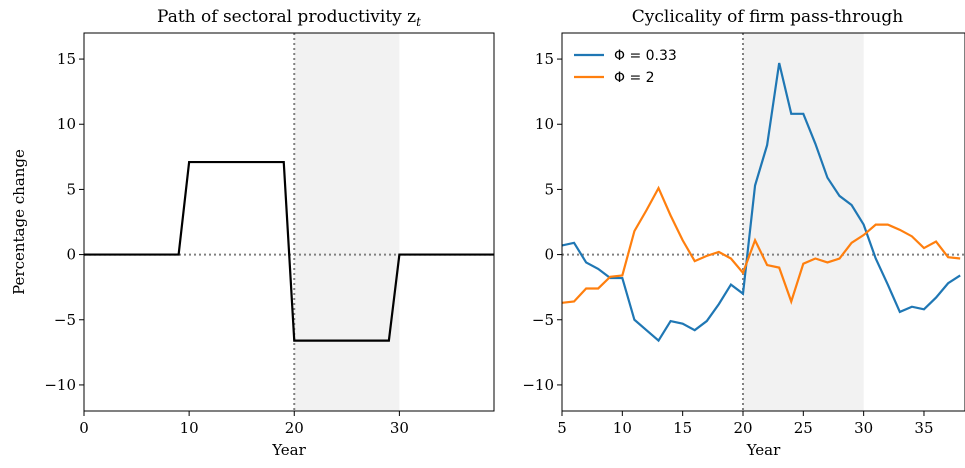 This screenshot has width=965, height=468. What do you see at coordinates (84, 428) in the screenshot?
I see `x-tick-label: 0` at bounding box center [84, 428].